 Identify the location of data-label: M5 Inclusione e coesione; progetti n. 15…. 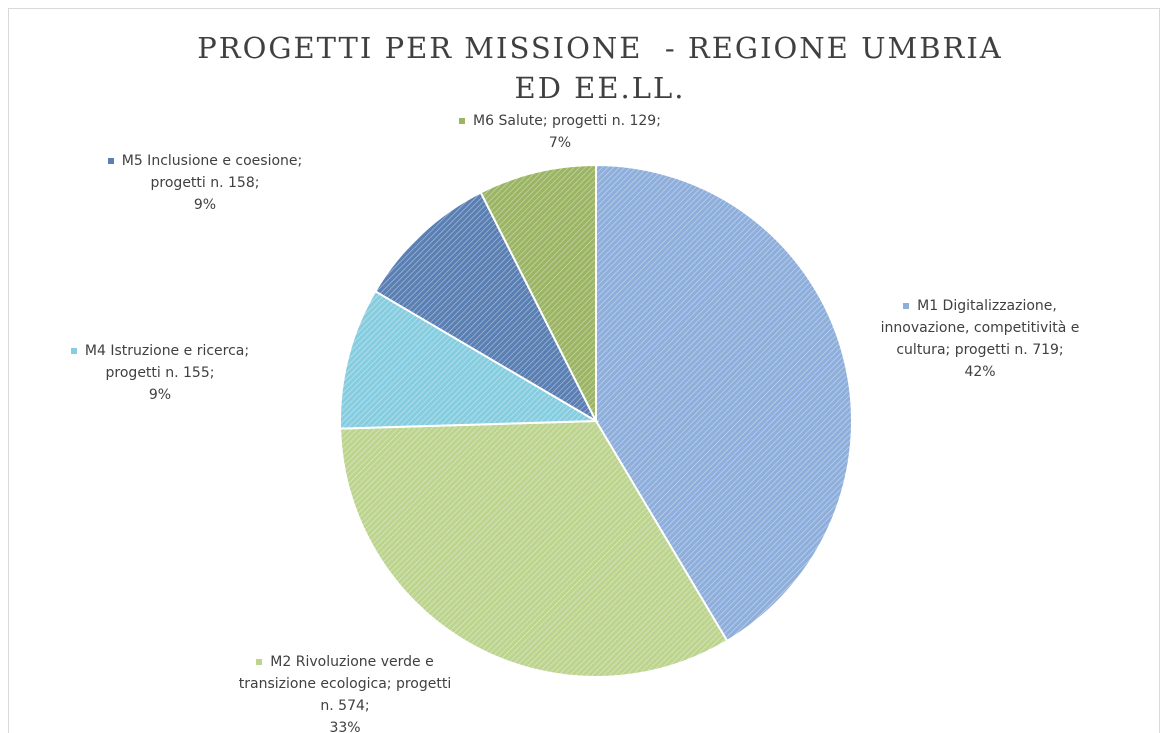
(205, 183).